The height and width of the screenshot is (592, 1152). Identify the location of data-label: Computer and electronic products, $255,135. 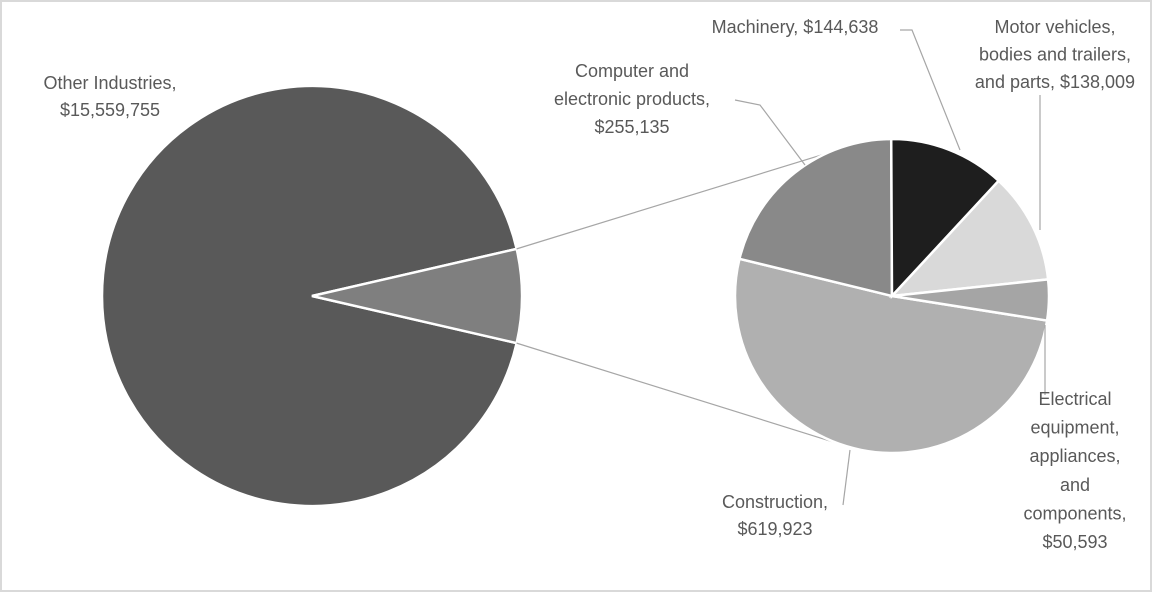
(632, 99).